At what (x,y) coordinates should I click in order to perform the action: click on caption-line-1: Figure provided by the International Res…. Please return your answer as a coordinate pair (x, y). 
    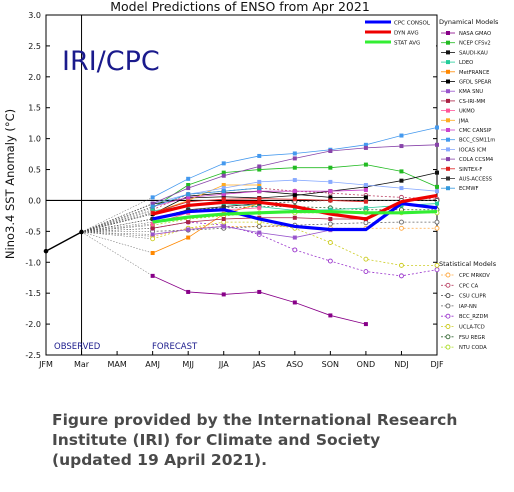
    Looking at the image, I should click on (255, 420).